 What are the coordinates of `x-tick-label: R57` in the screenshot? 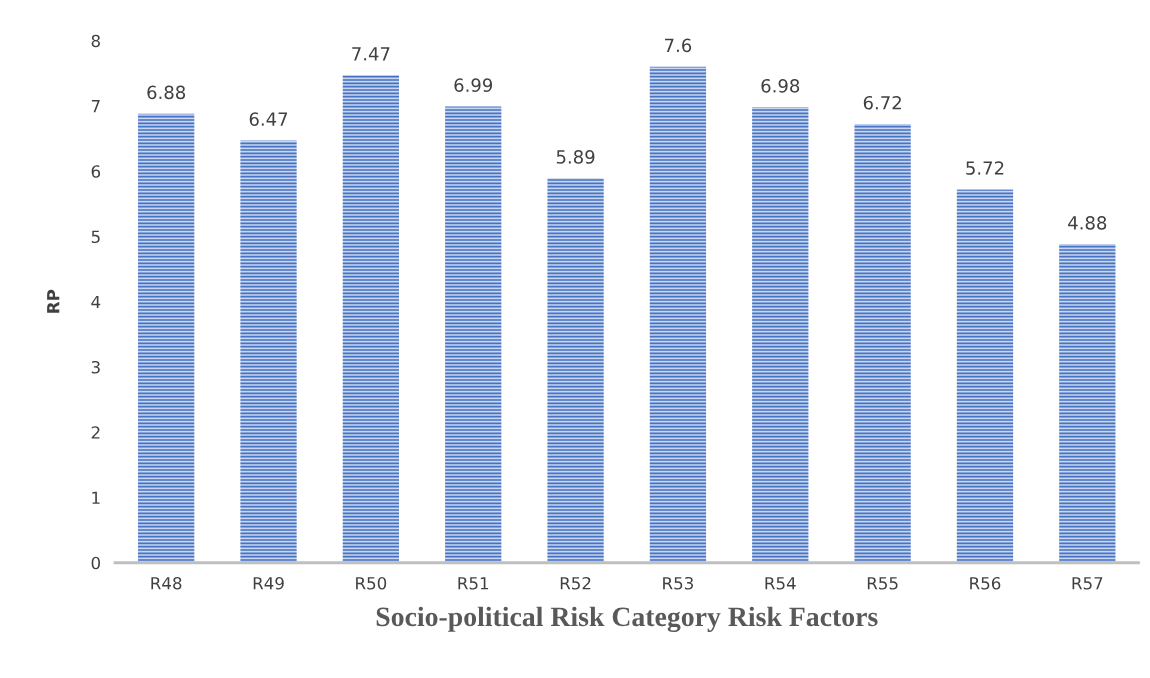 It's located at (1087, 583).